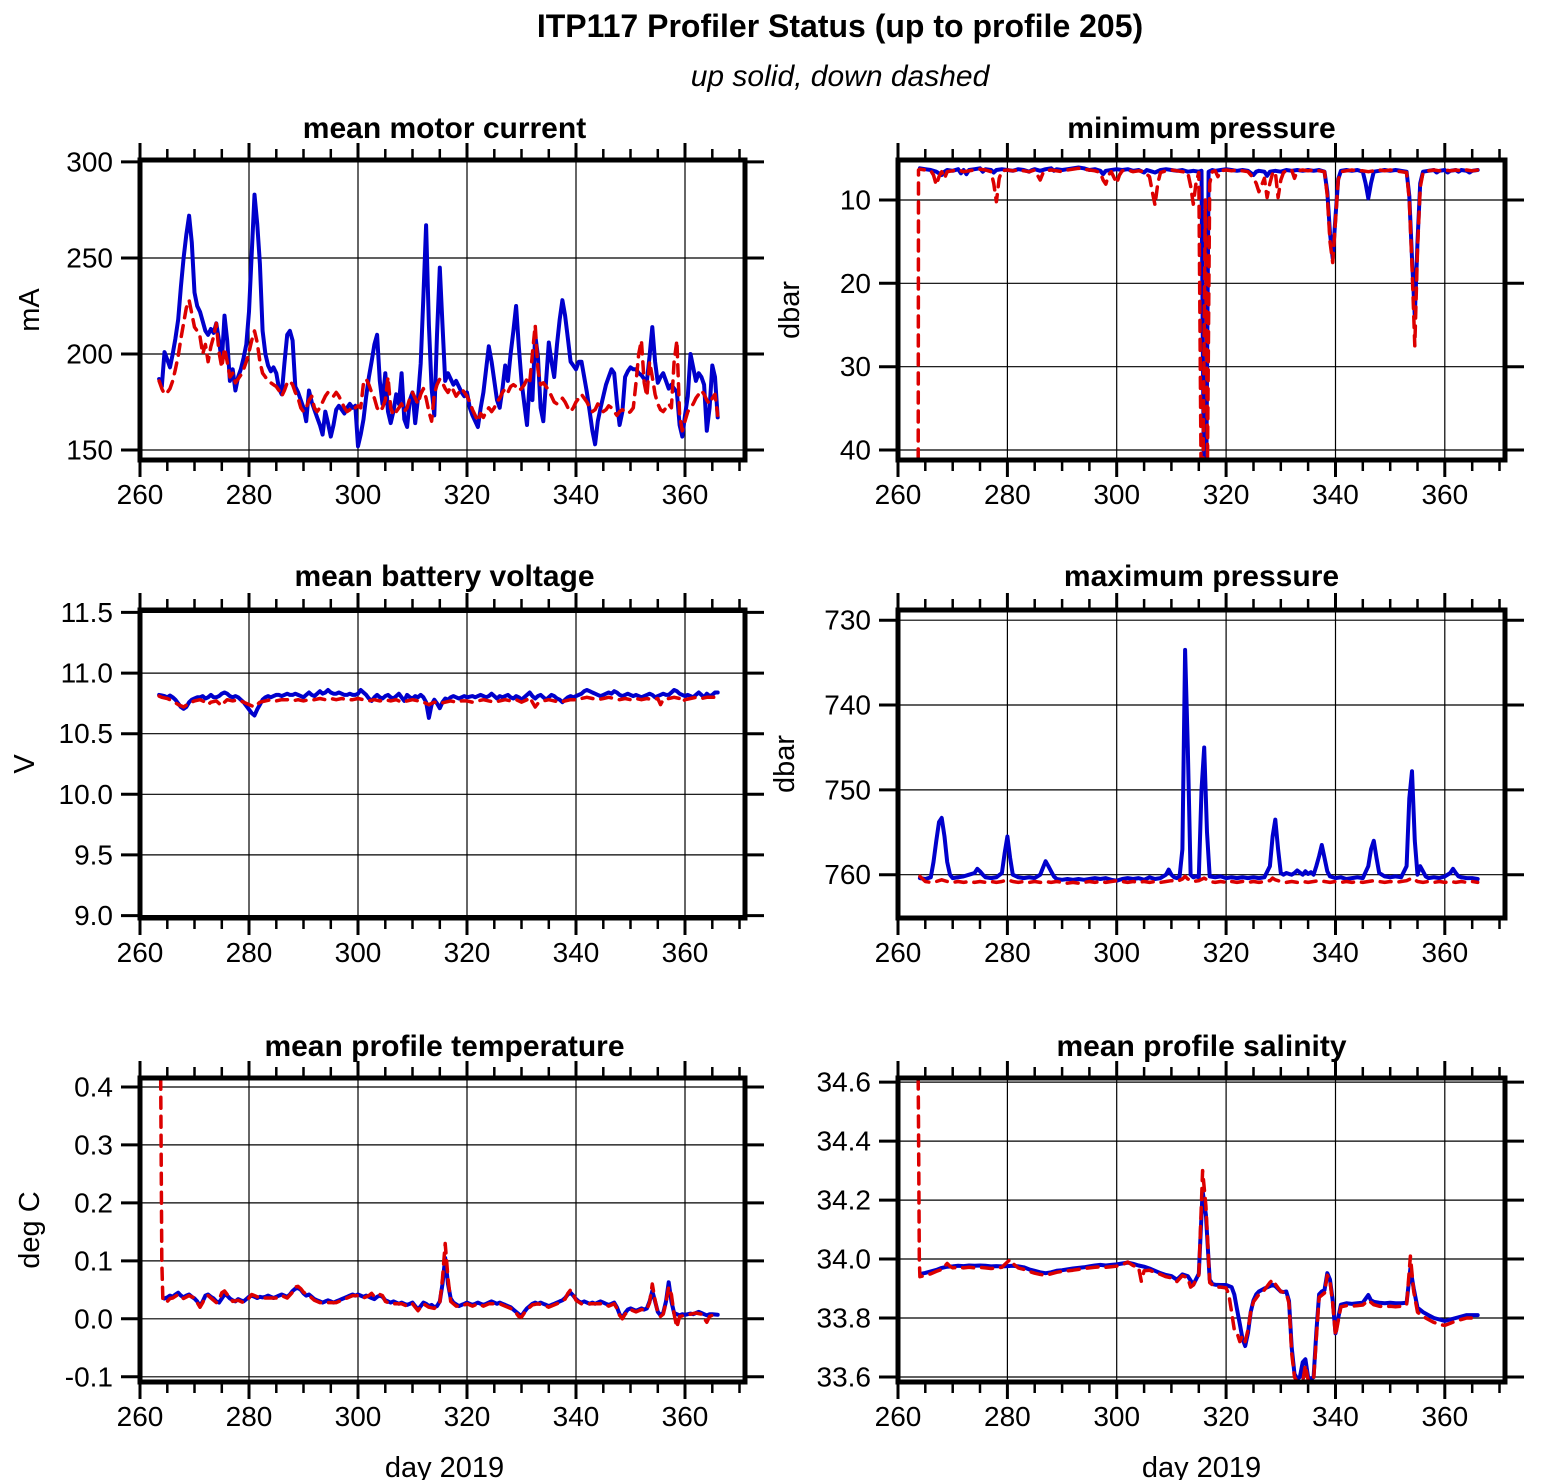 The image size is (1560, 1480). I want to click on y-tick-label: 9.5, so click(93, 854).